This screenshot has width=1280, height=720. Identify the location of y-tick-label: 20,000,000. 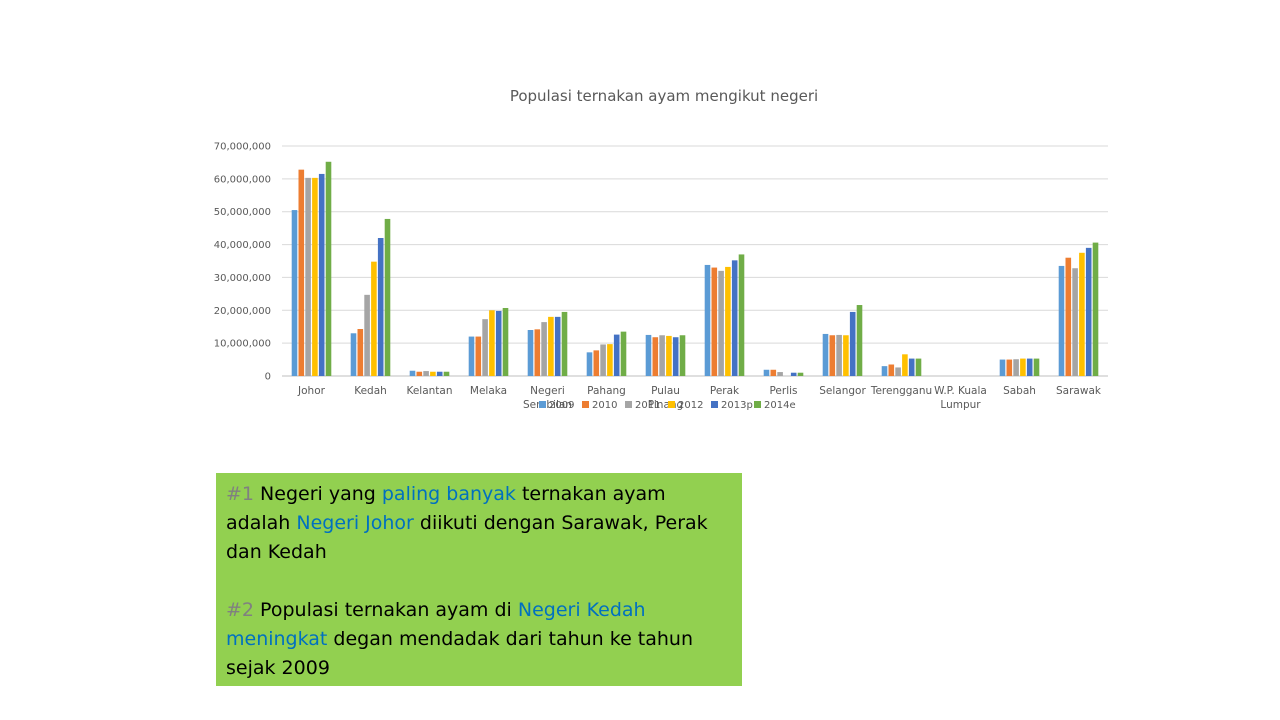
(242, 311).